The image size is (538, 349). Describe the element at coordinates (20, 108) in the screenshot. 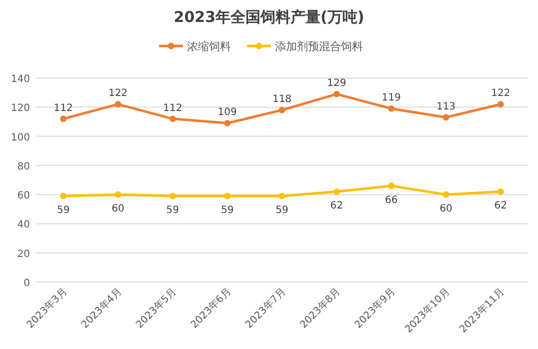

I see `y-tick-label: 120` at that location.